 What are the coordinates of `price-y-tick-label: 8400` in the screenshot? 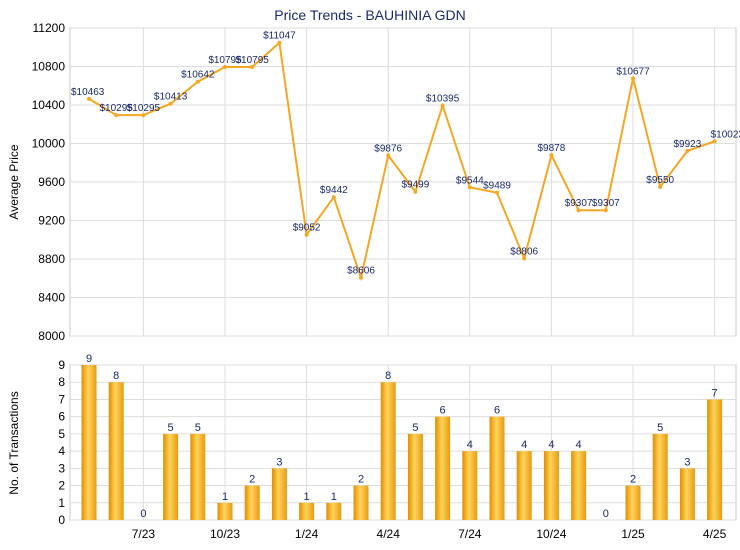 It's located at (51, 298).